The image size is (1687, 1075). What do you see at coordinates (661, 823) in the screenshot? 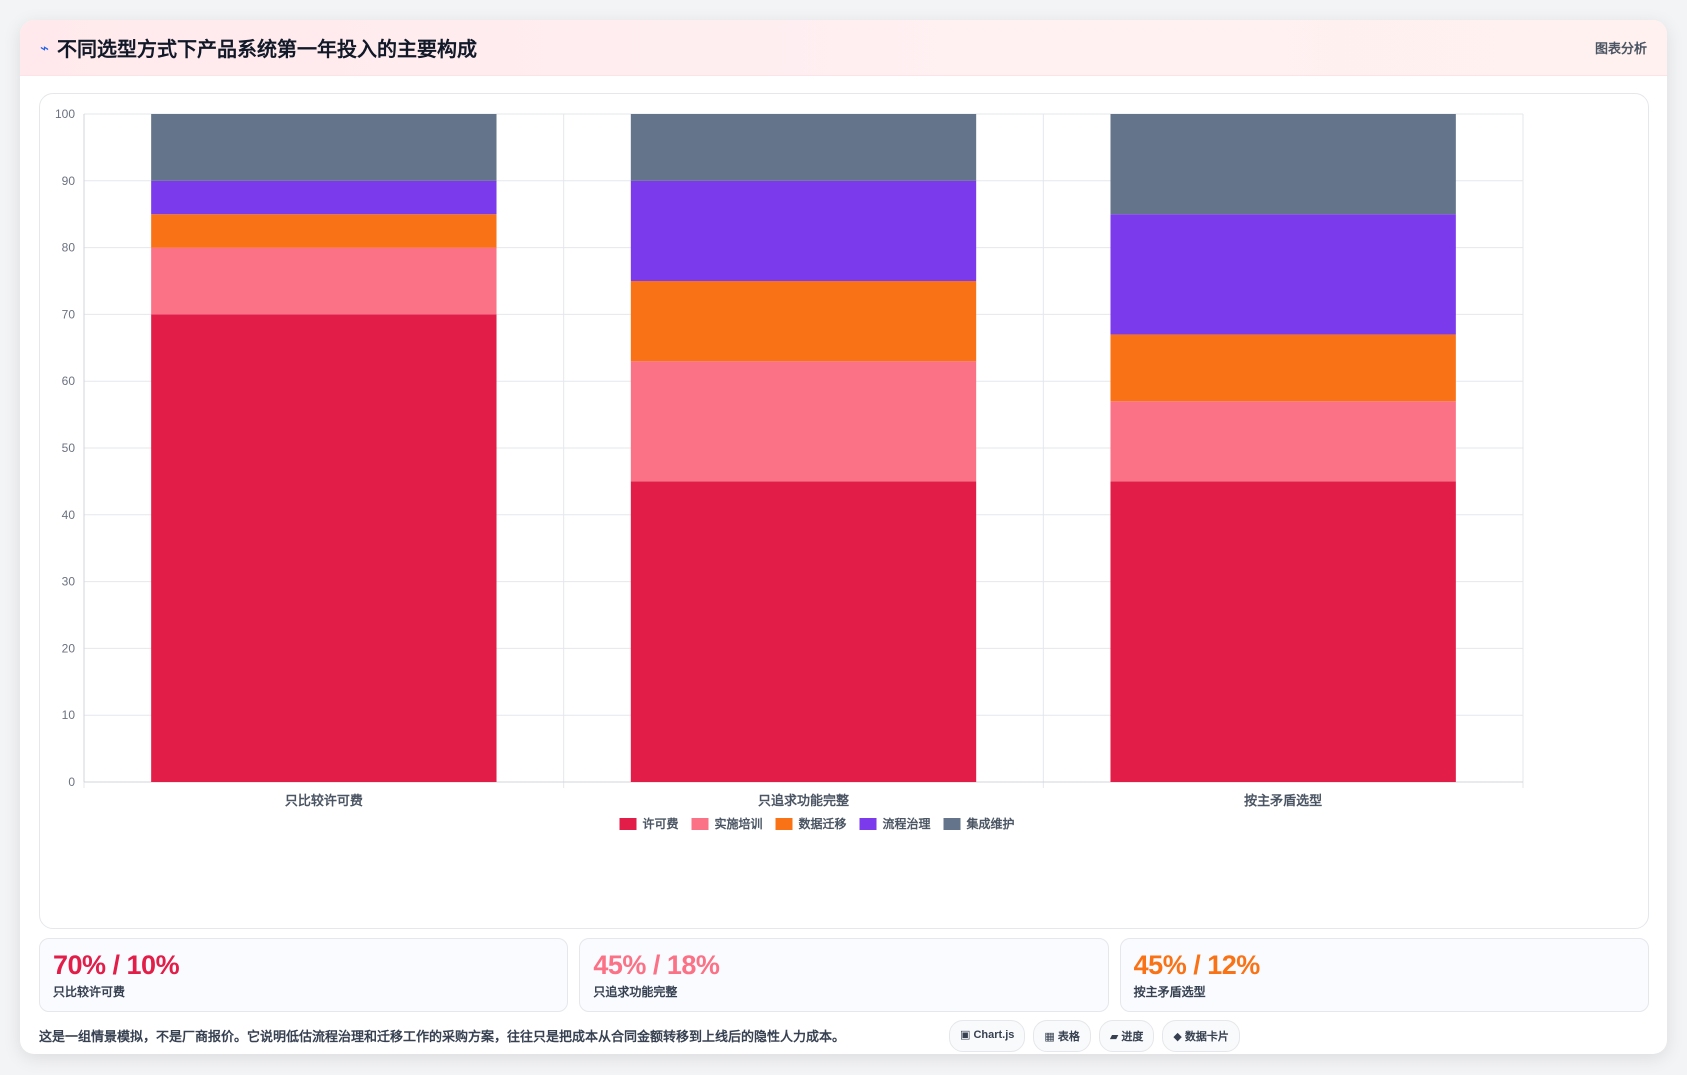
I see `legend-label: 许可费` at bounding box center [661, 823].